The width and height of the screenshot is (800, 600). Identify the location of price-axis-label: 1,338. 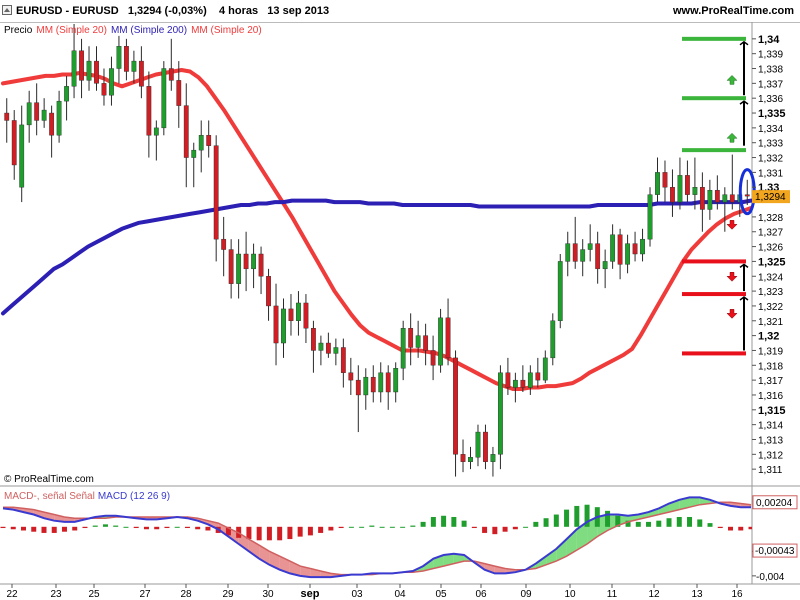
(770, 70).